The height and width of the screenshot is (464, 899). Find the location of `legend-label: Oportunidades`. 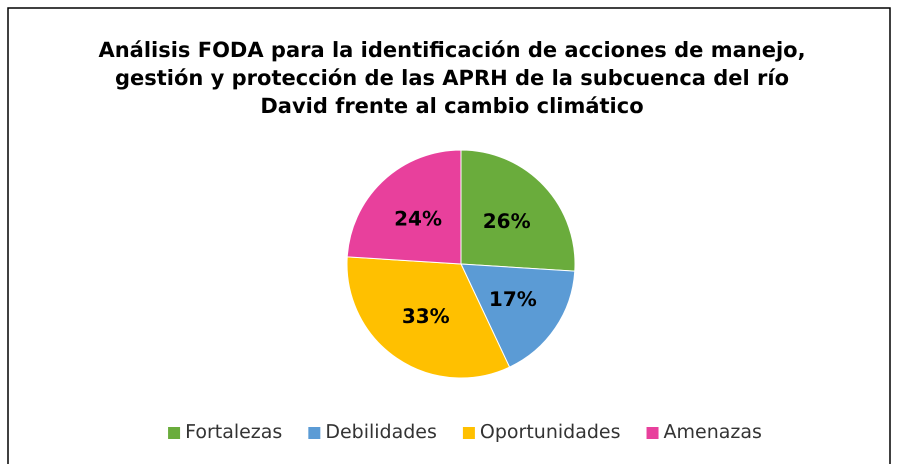

legend-label: Oportunidades is located at coordinates (550, 432).